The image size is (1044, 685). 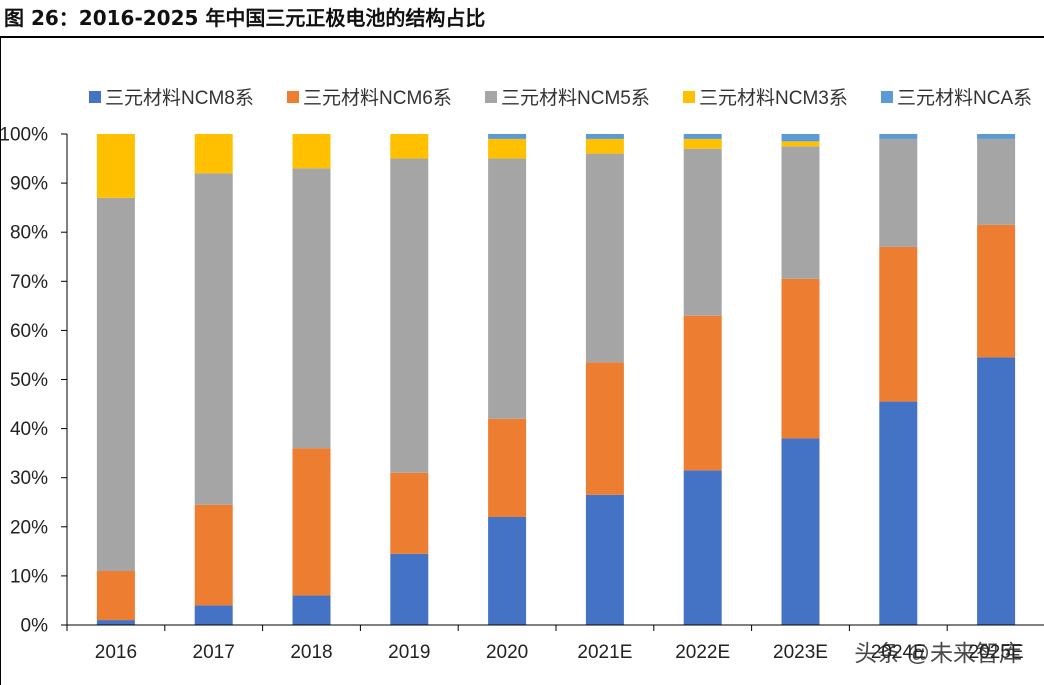 What do you see at coordinates (29, 184) in the screenshot?
I see `y-tick-label: 90%` at bounding box center [29, 184].